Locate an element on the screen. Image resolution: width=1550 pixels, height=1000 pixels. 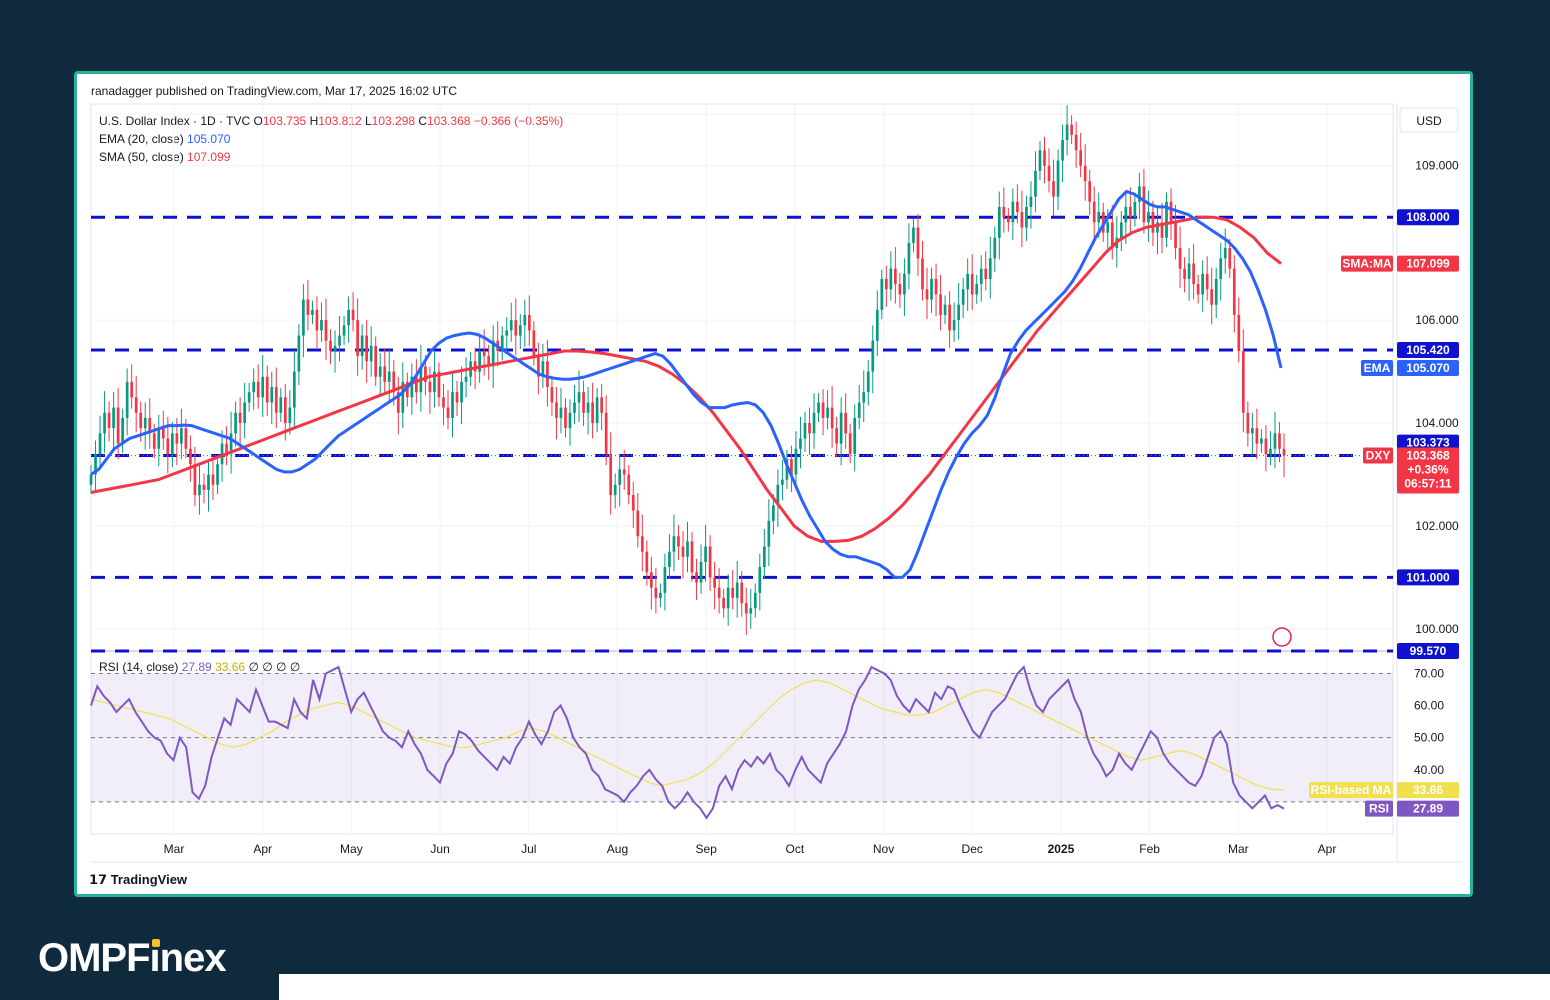
ohlc-low: 103.298 is located at coordinates (393, 121).